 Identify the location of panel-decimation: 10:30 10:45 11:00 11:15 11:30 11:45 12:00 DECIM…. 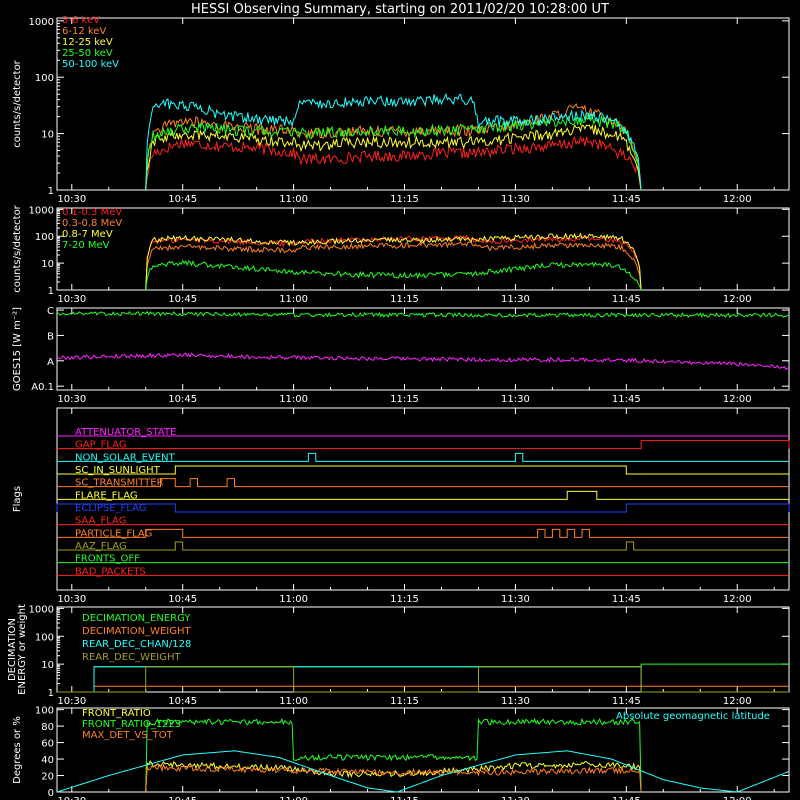
(398, 655).